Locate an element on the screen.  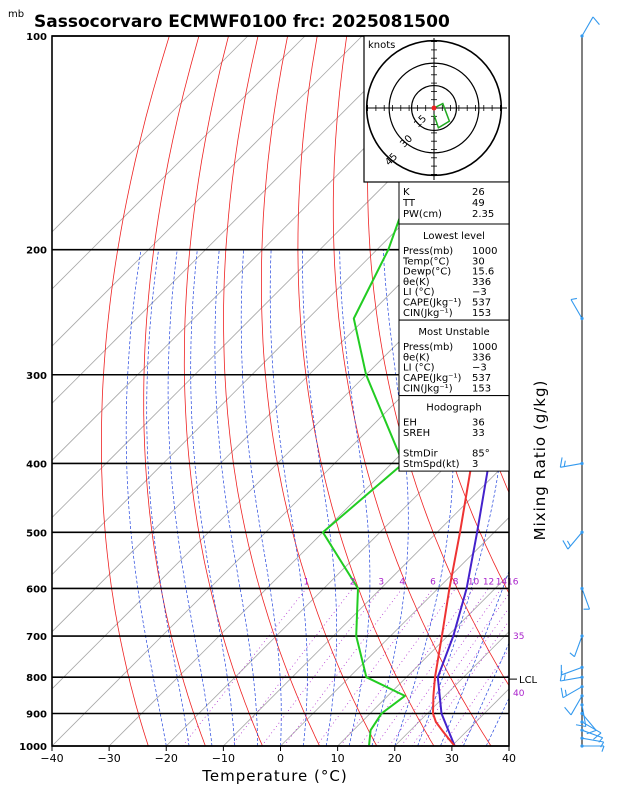
index-key: PW(cm) is located at coordinates (422, 214).